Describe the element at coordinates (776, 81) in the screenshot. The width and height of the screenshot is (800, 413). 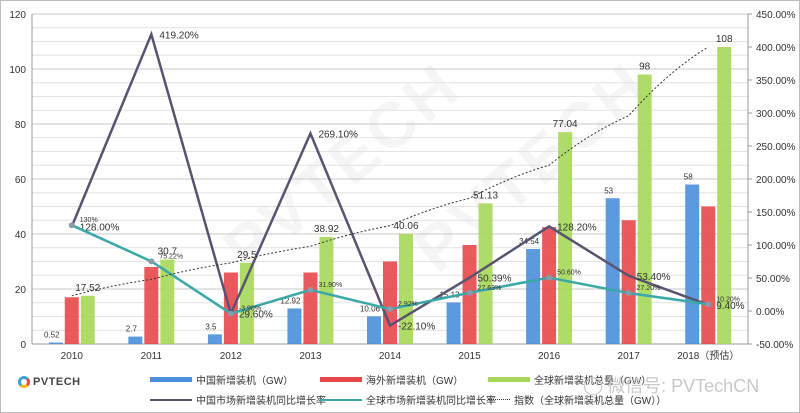
I see `y2-tick-label: 350.00%` at that location.